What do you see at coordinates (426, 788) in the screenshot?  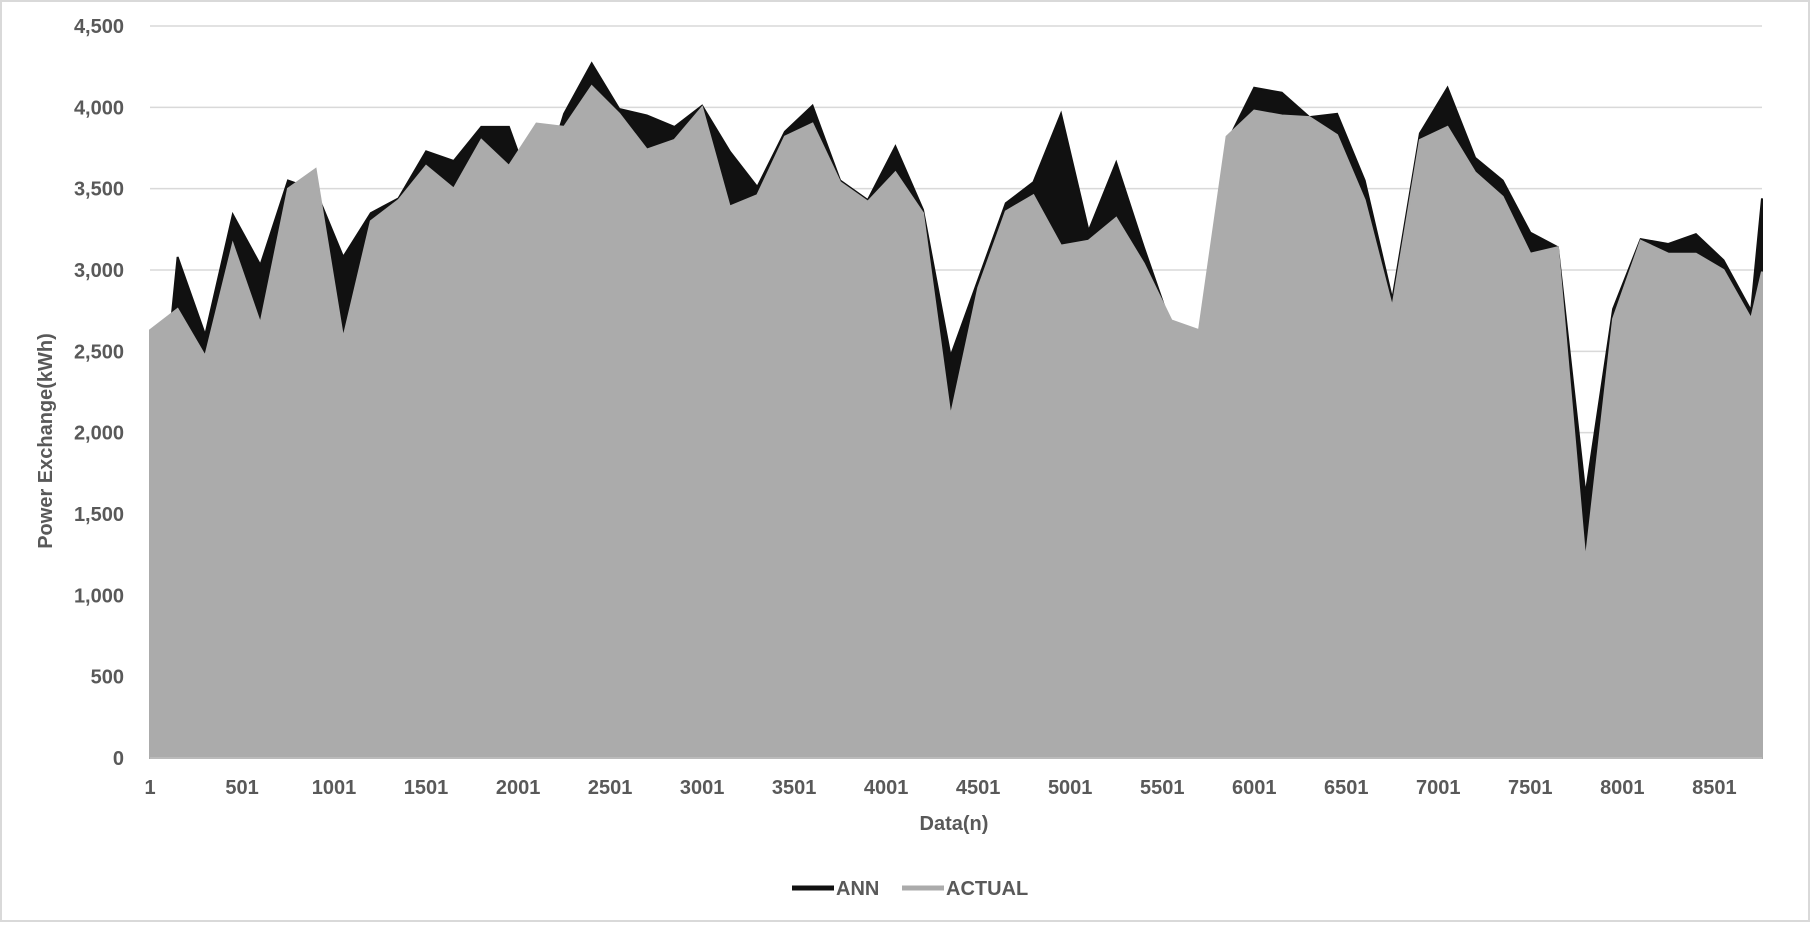 I see `x-tick-label: 1501` at bounding box center [426, 788].